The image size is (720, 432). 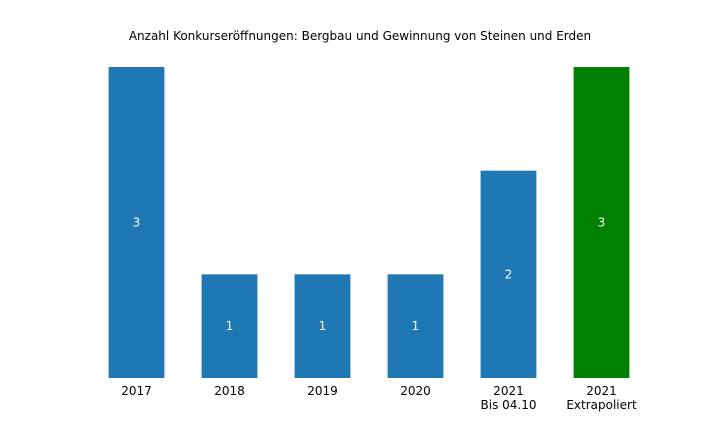 I want to click on bar-value-label-3: 1, so click(x=416, y=326).